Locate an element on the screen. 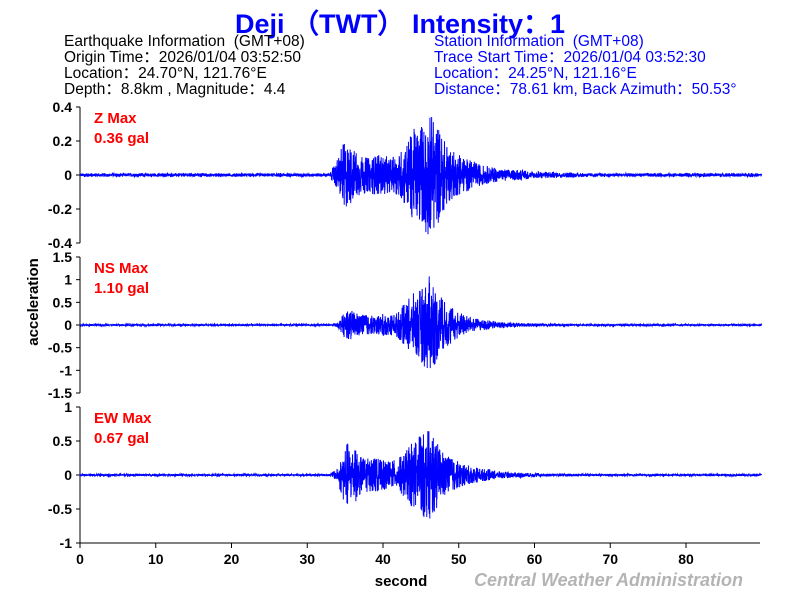 Image resolution: width=800 pixels, height=600 pixels. max-value-ns: 1.10 gal is located at coordinates (121, 288).